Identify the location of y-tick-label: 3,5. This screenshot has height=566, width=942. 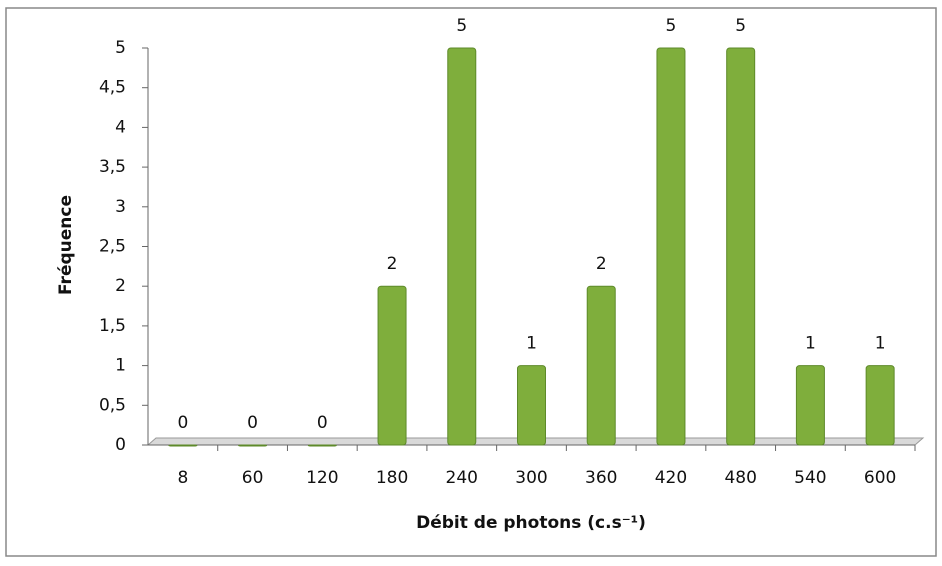
(112, 167).